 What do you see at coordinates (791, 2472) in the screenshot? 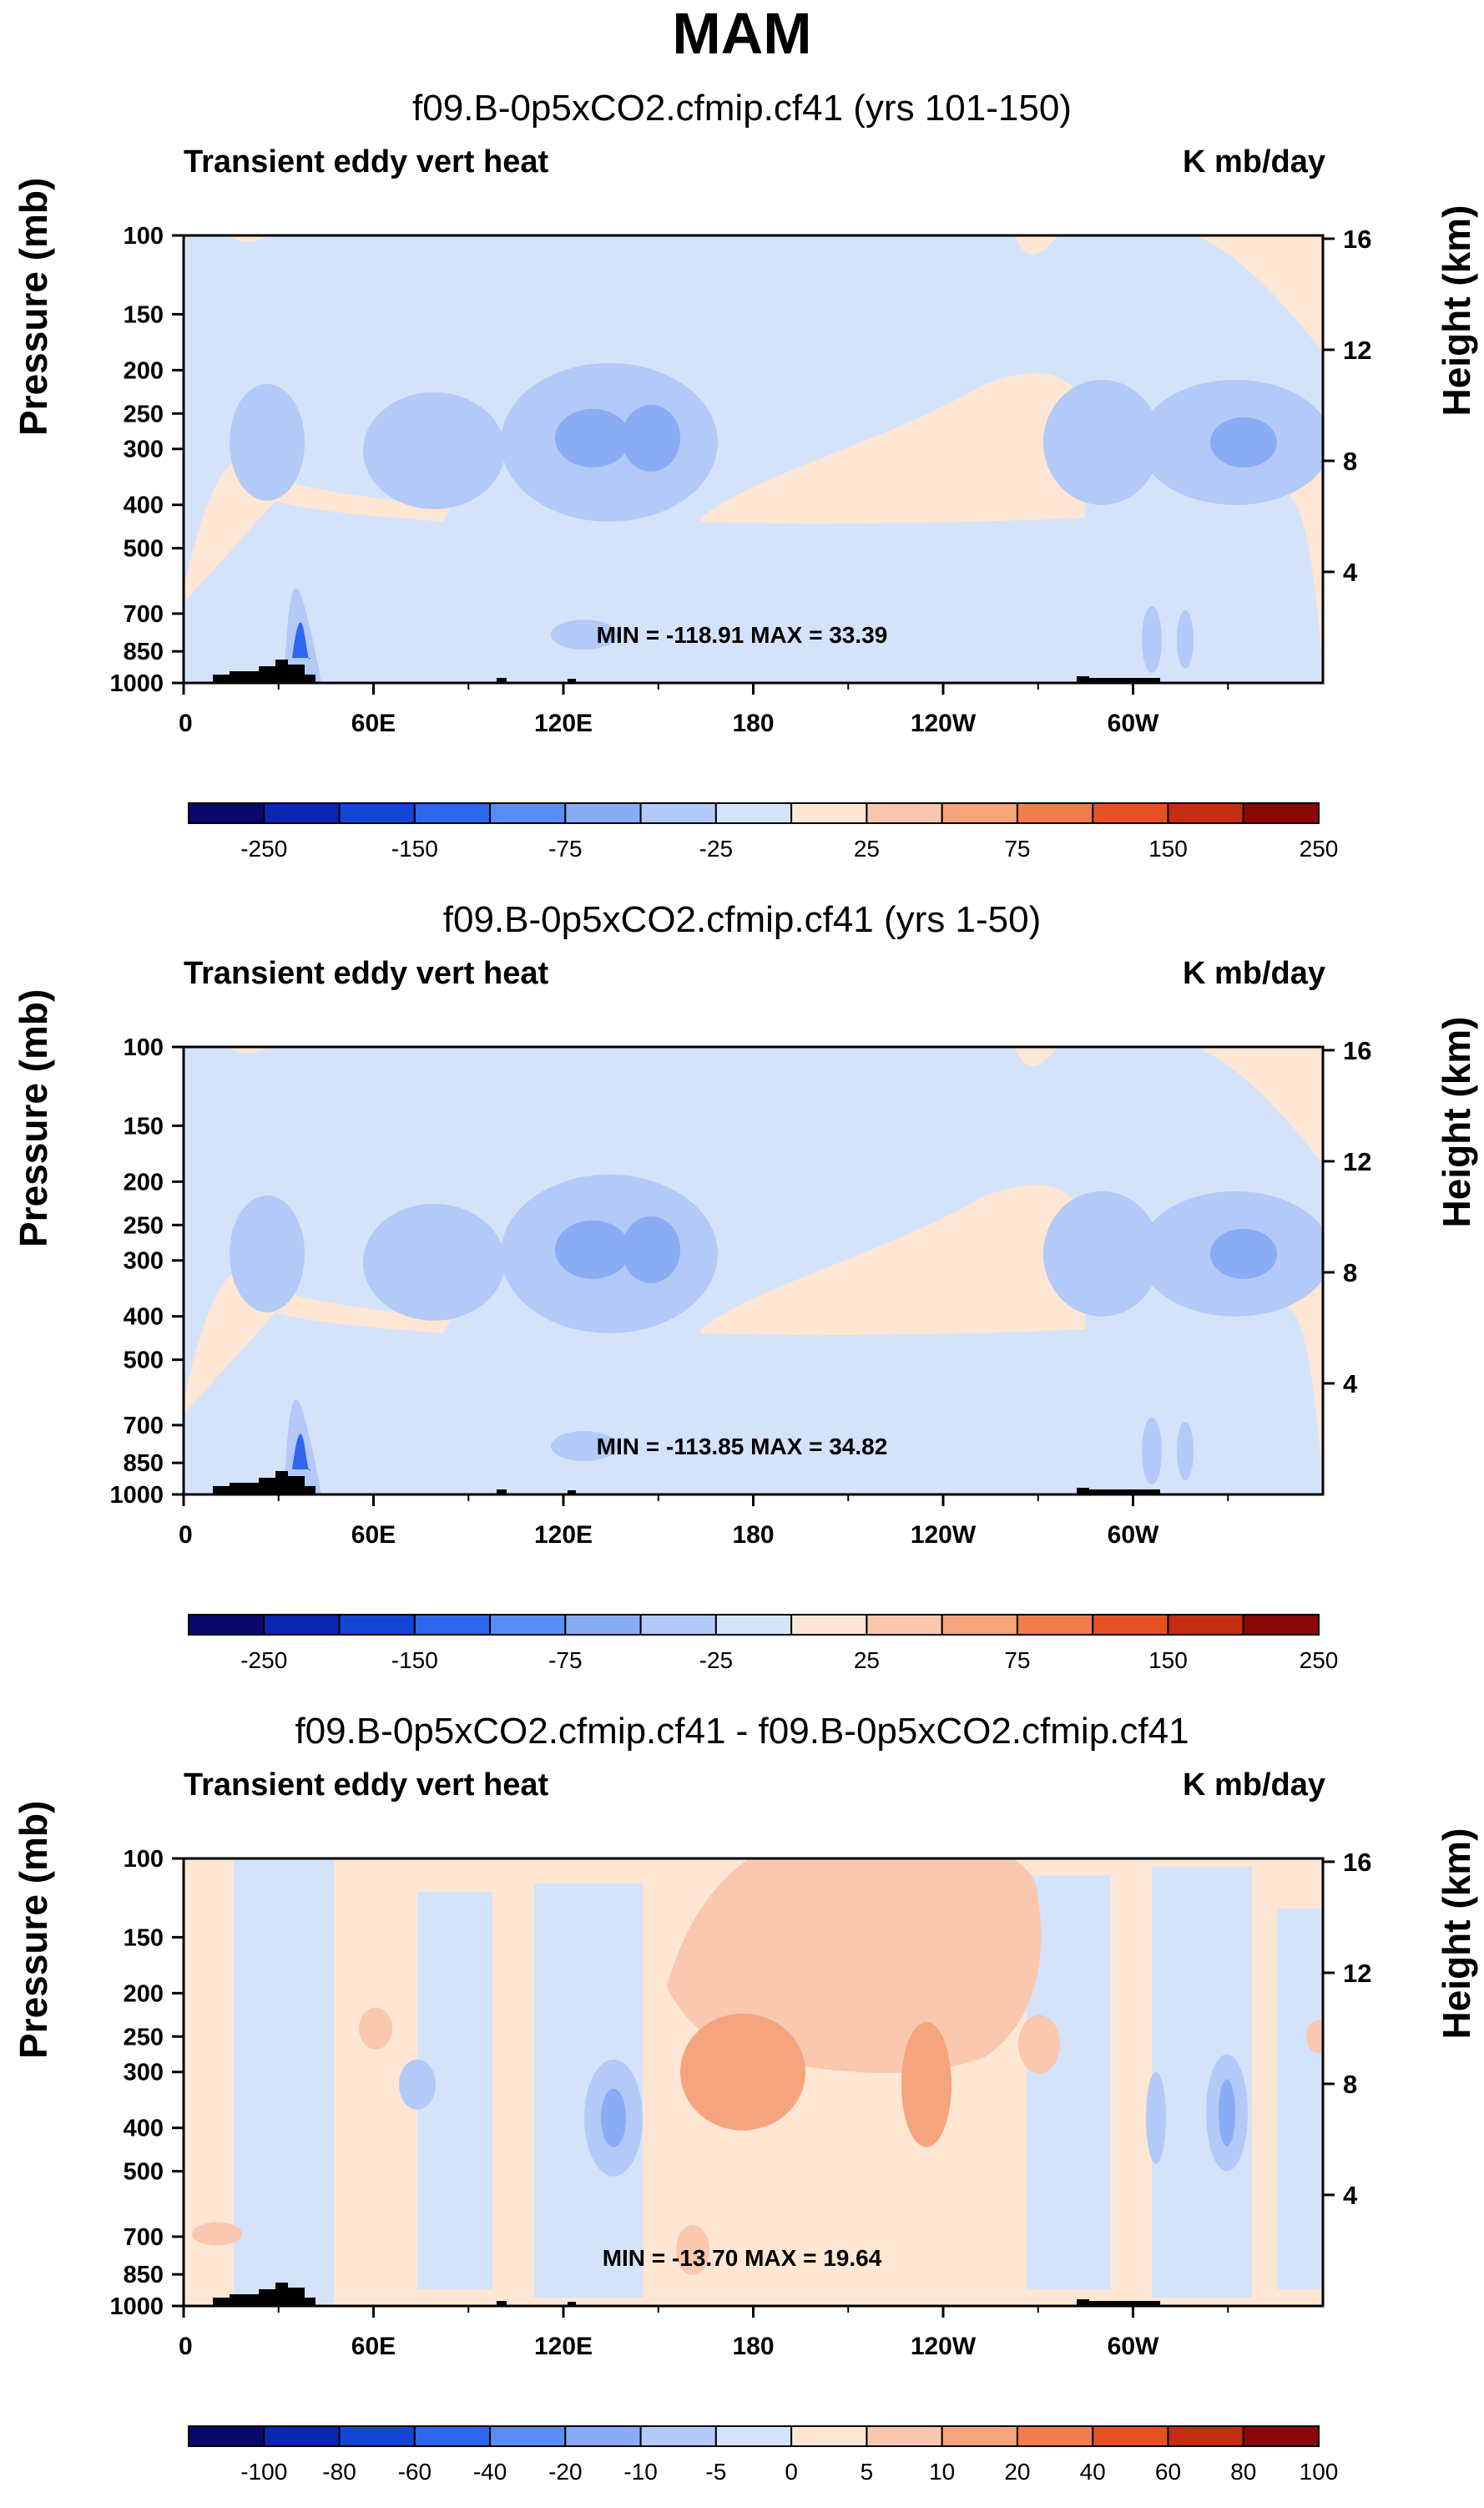
I see `colorbar-label: 0` at bounding box center [791, 2472].